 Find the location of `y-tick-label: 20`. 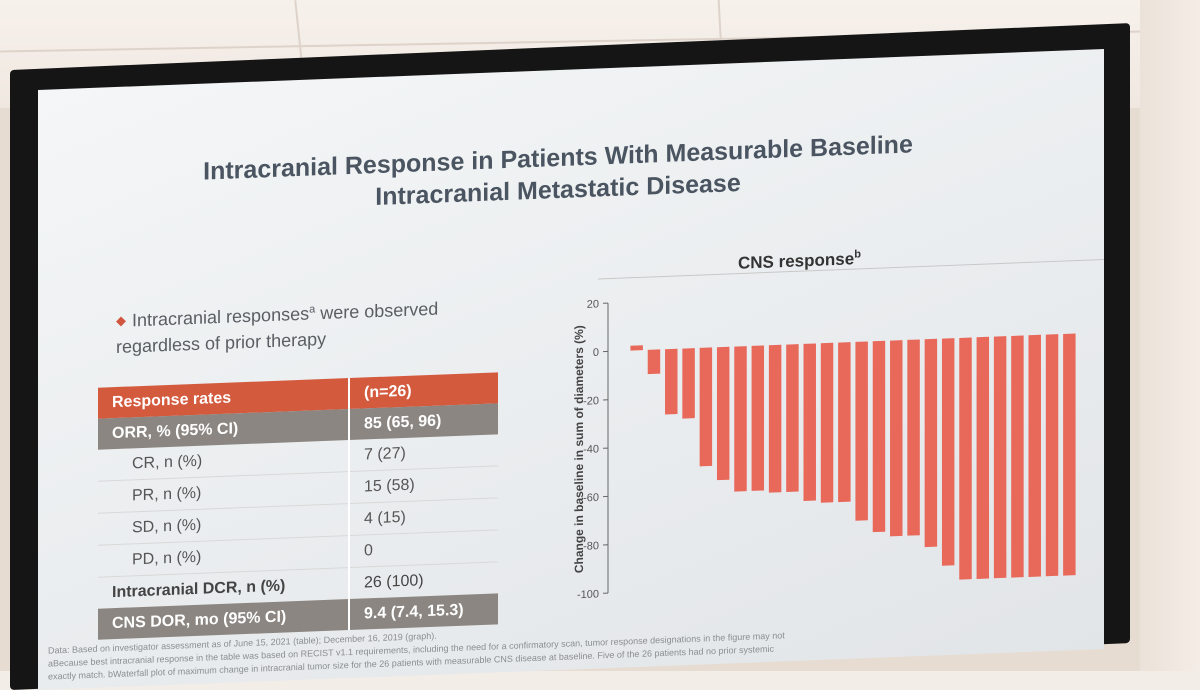

y-tick-label: 20 is located at coordinates (593, 304).